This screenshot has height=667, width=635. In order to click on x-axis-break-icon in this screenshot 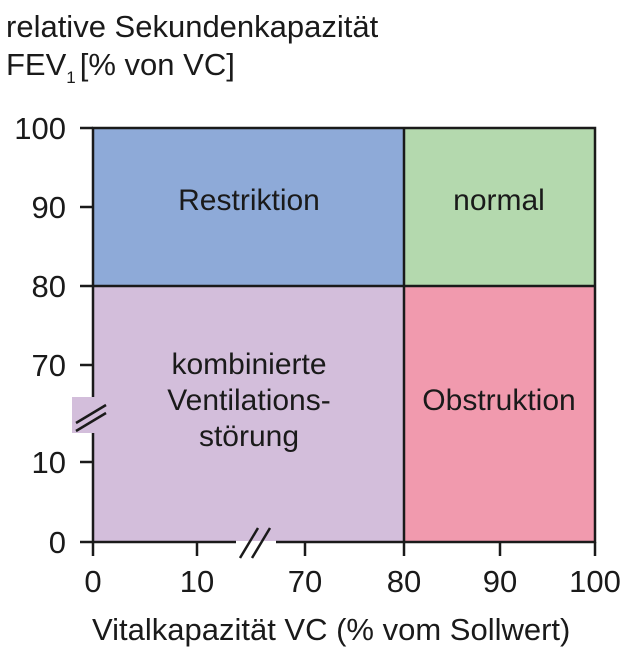, I will do `click(256, 542)`.